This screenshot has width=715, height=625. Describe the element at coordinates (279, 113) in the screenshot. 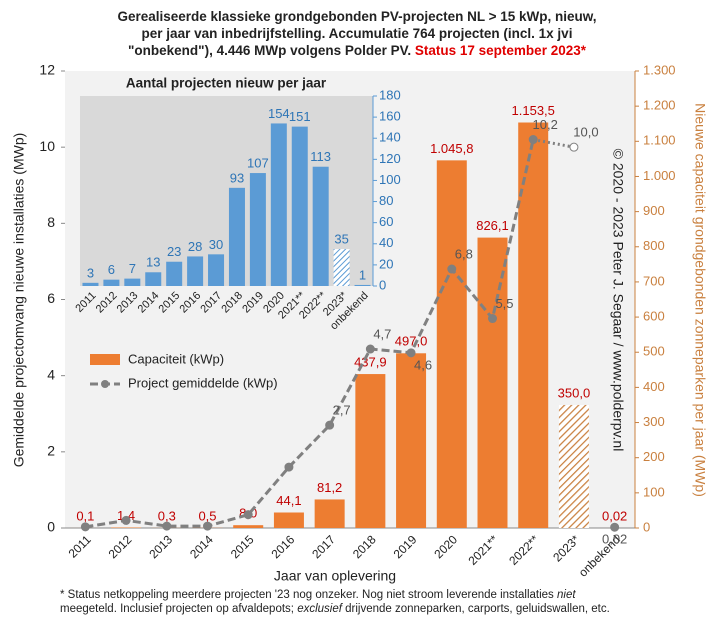

I see `inset-bar-label: 154` at that location.